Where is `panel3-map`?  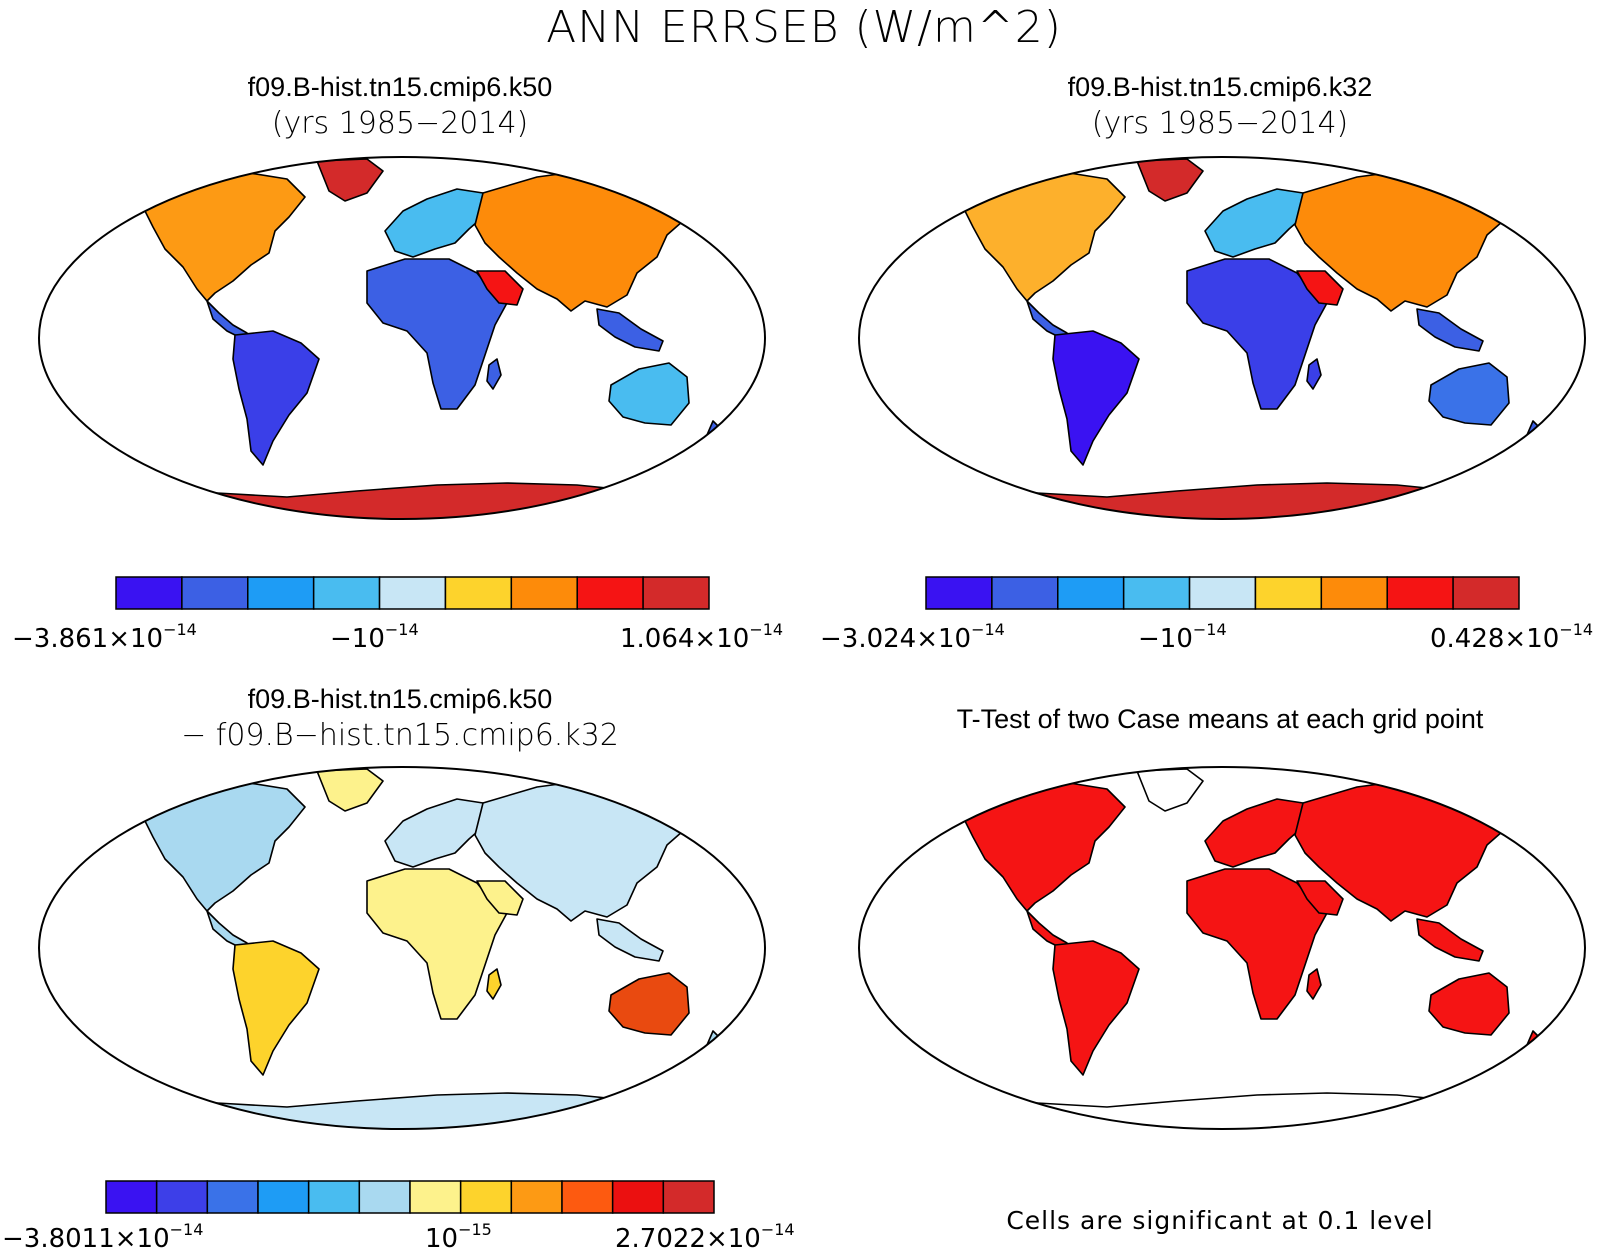
panel3-map is located at coordinates (402, 948).